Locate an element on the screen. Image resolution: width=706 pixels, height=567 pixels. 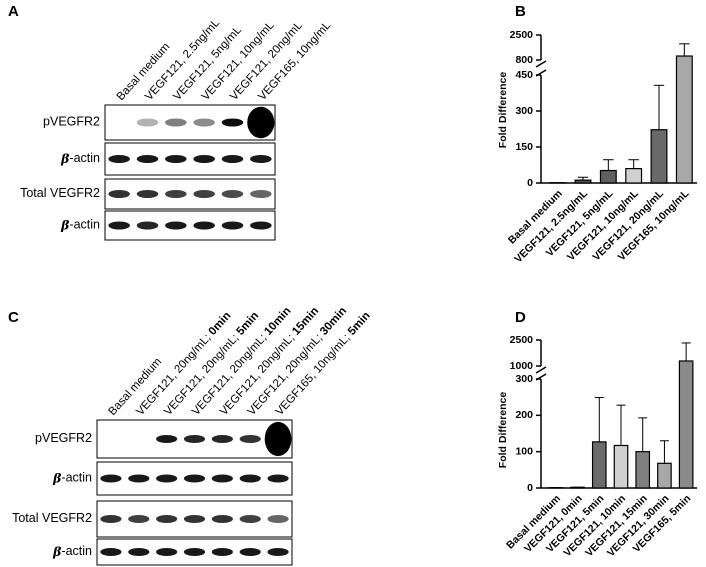
lane-emphasis: 0min is located at coordinates (220, 324).